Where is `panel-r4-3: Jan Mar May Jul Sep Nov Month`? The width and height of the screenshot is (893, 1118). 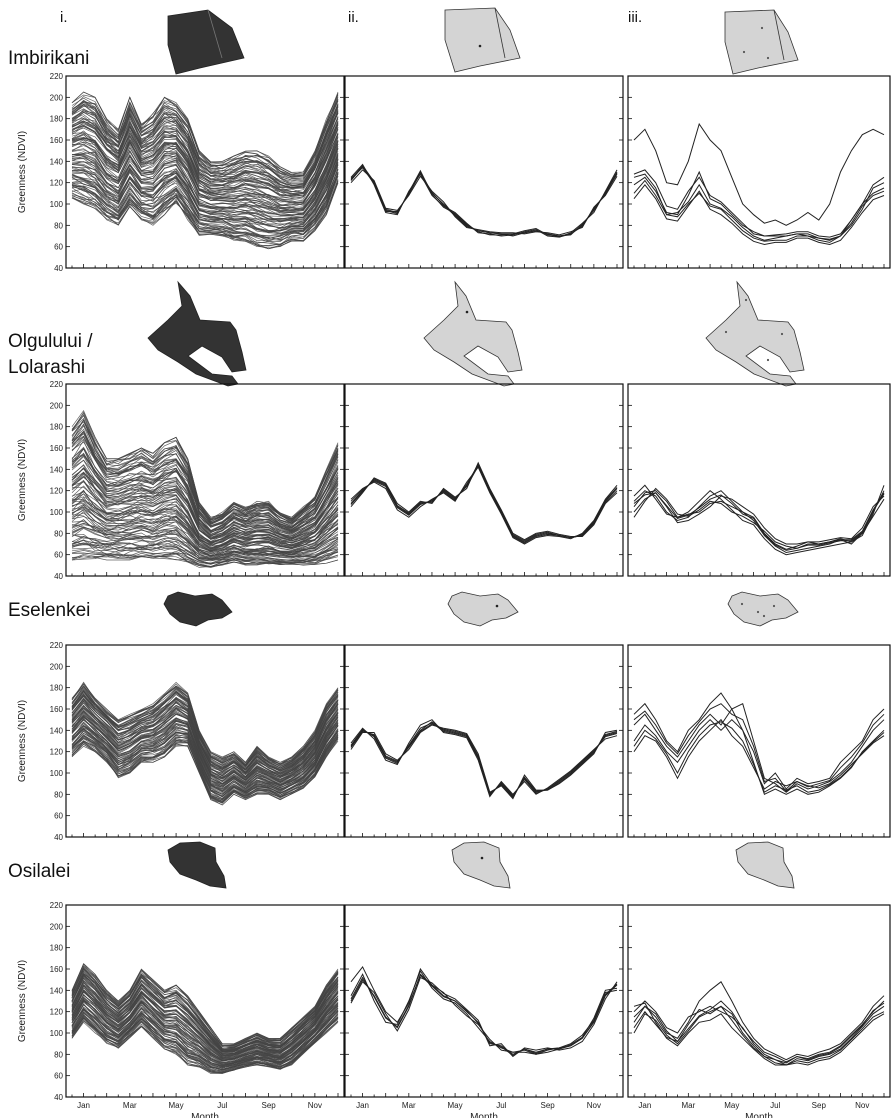 panel-r4-3: Jan Mar May Jul Sep Nov Month is located at coordinates (759, 1011).